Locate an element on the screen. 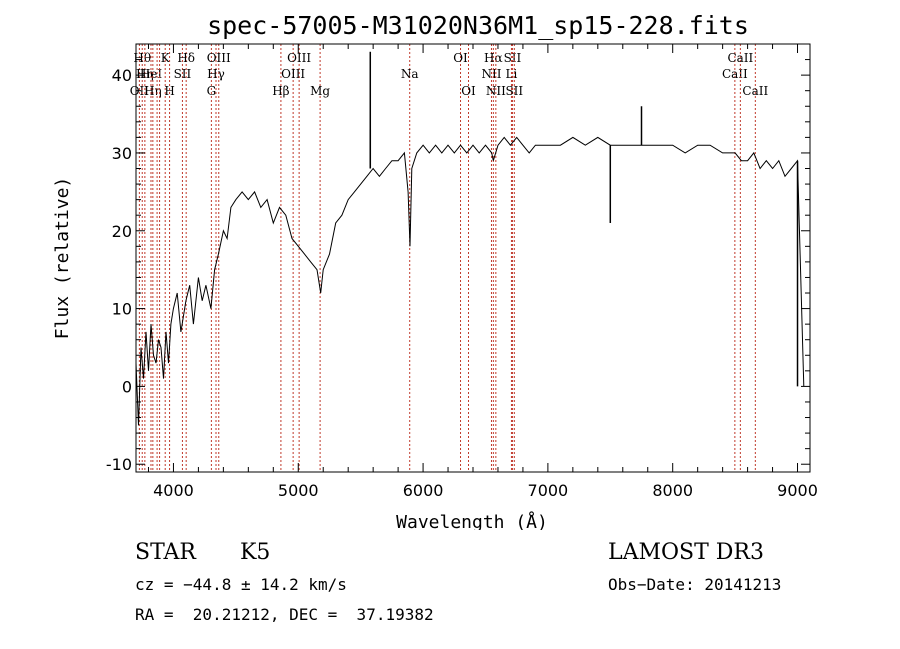 The height and width of the screenshot is (649, 900). y-tick-label: 40 is located at coordinates (122, 75).